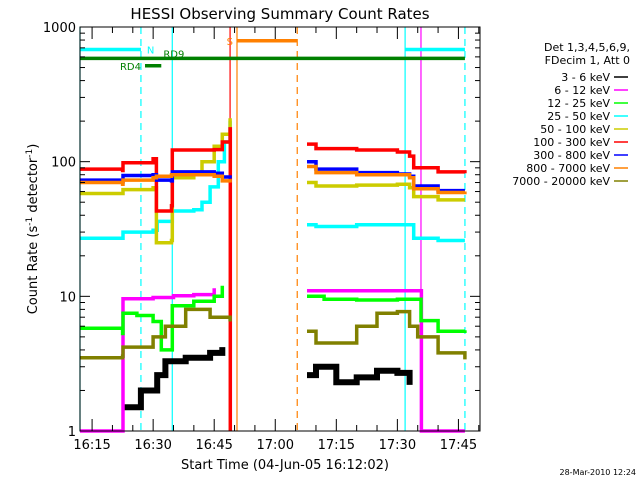  What do you see at coordinates (587, 47) in the screenshot?
I see `legend-header-0: Det 1,3,4,5,6,9,` at bounding box center [587, 47].